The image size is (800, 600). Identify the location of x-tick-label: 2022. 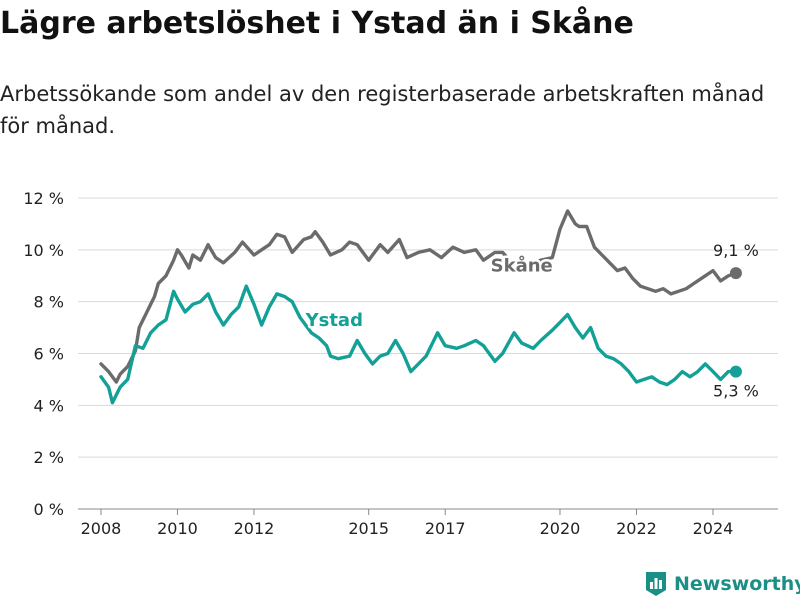
(636, 528).